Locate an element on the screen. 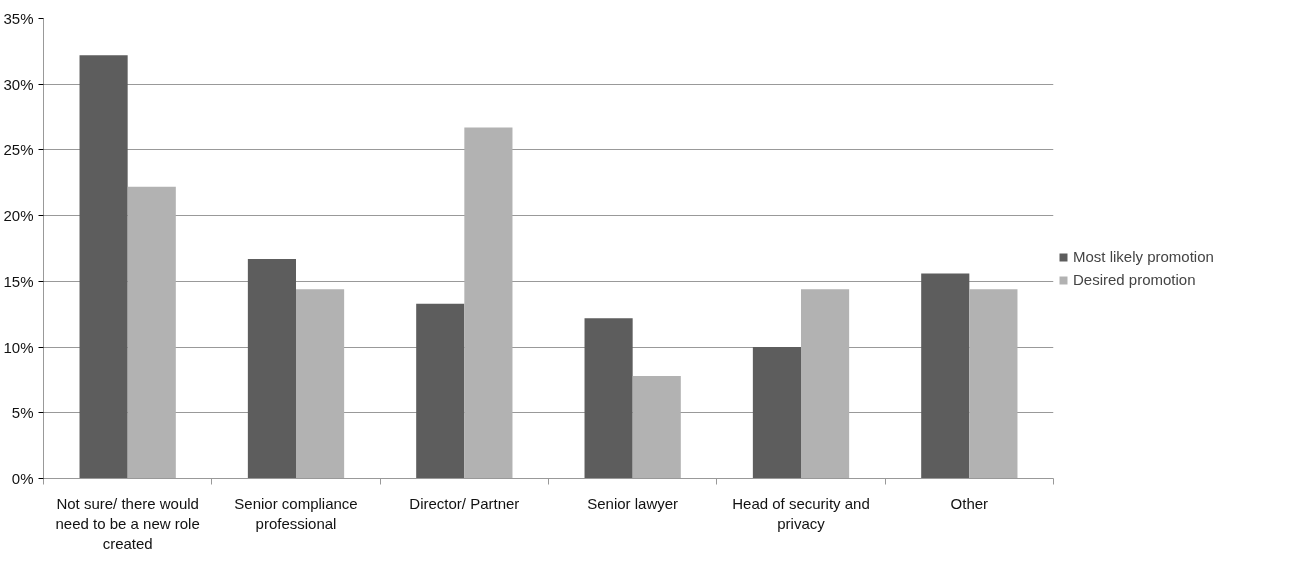 The image size is (1295, 575). x-tick-label: Not sure/ there would need to be a new role created is located at coordinates (127, 523).